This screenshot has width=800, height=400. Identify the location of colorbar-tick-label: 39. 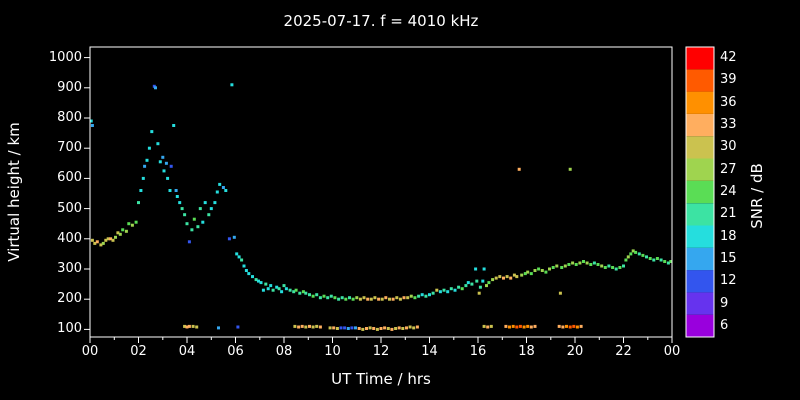
(728, 80).